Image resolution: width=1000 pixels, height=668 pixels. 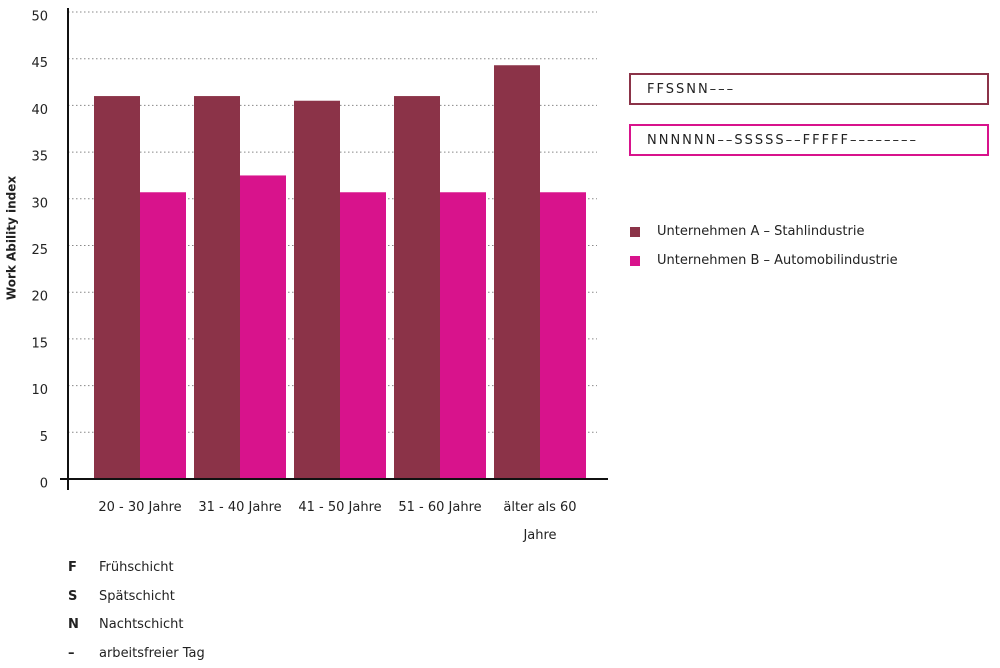 I want to click on x-tick-label: 31 - 40 Jahre, so click(x=240, y=507).